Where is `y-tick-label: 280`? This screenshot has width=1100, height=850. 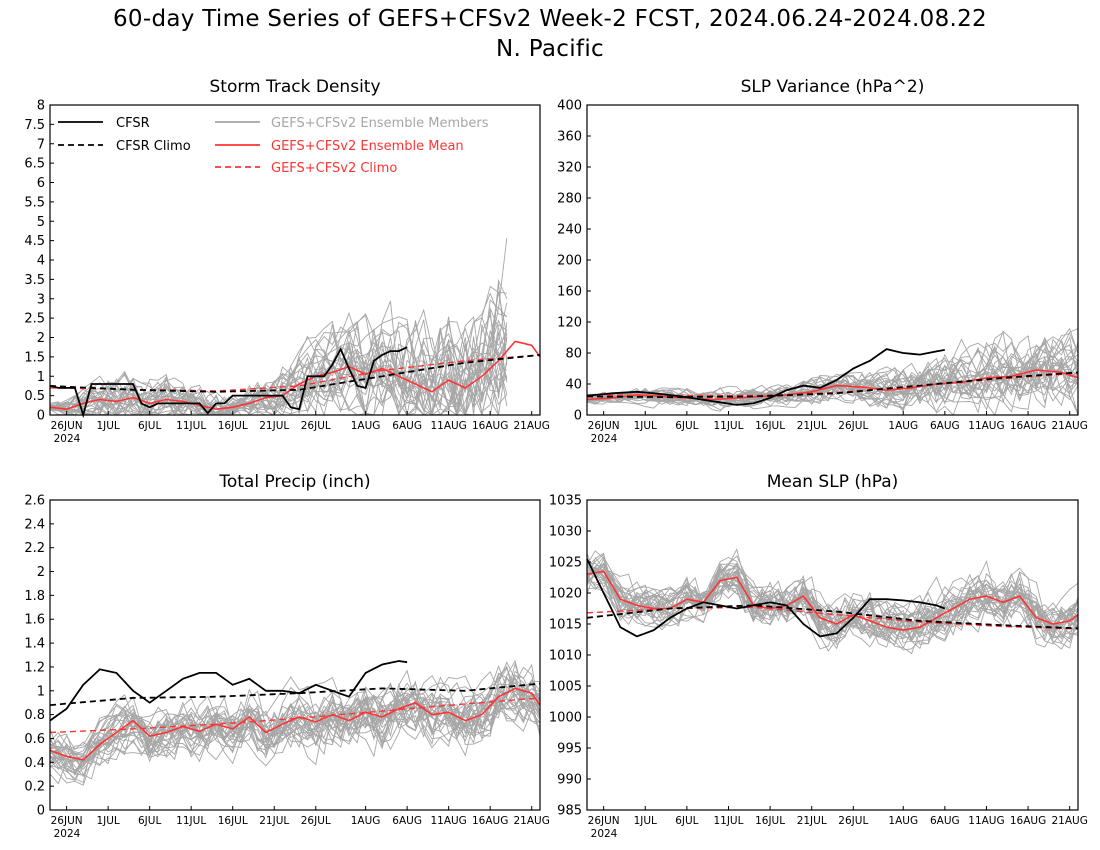 y-tick-label: 280 is located at coordinates (569, 199).